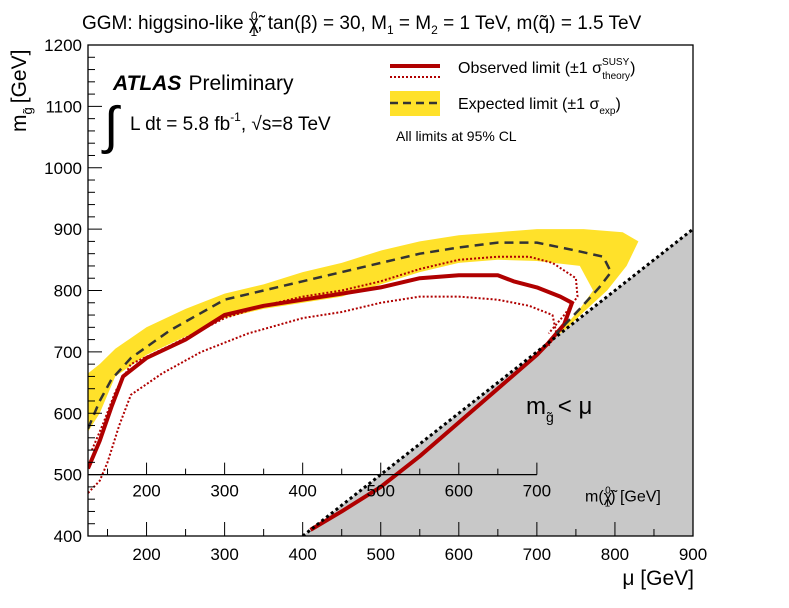  I want to click on secondary-axis-label: m(χ̃0 1) [GeV], so click(623, 498).